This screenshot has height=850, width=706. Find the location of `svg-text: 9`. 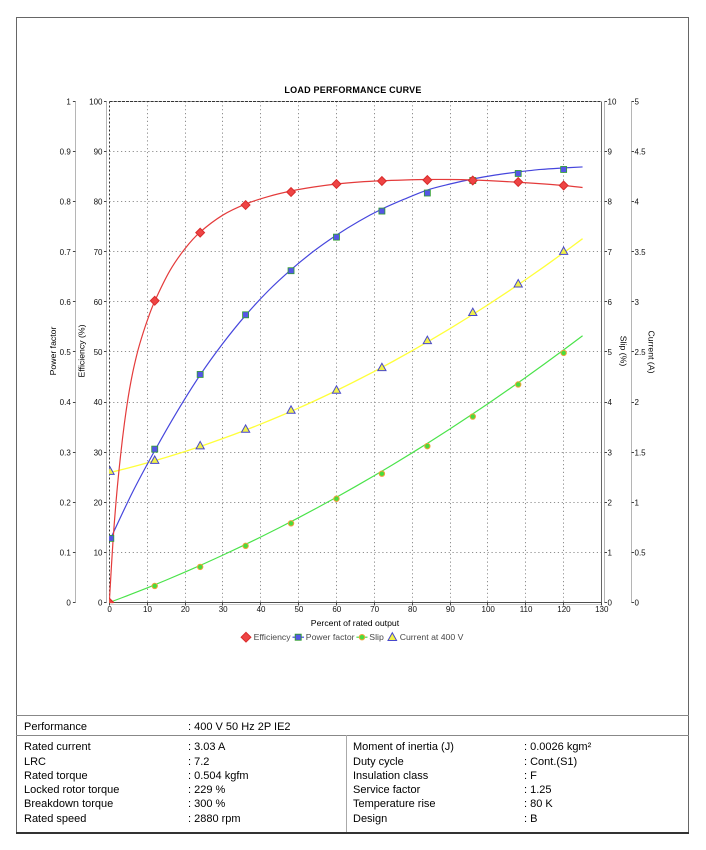

svg-text: 9 is located at coordinates (610, 152).